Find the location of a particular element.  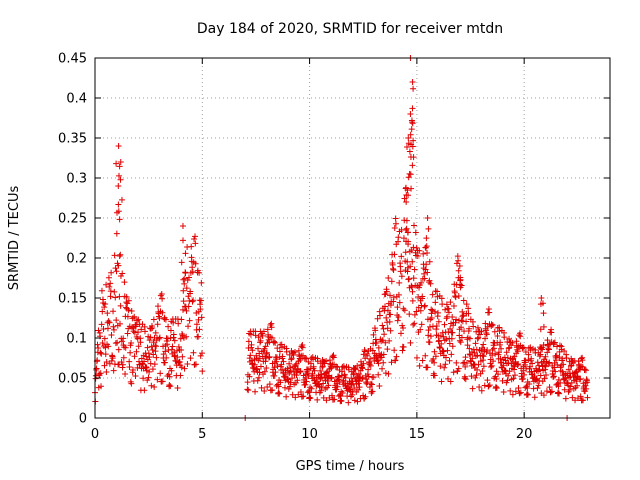

x-axis-label: GPS time / hours is located at coordinates (350, 466).